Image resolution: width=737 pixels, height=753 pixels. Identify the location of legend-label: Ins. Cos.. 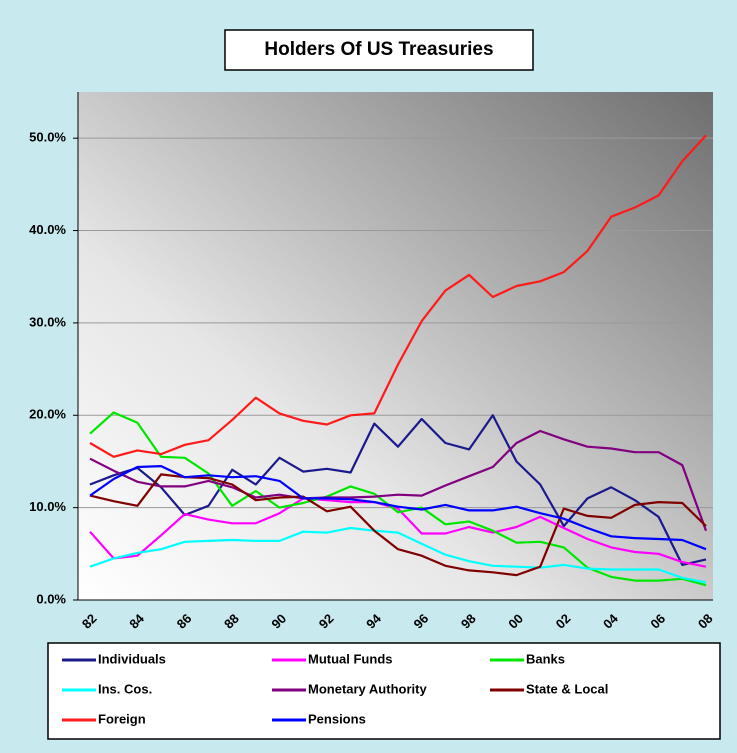
(125, 688).